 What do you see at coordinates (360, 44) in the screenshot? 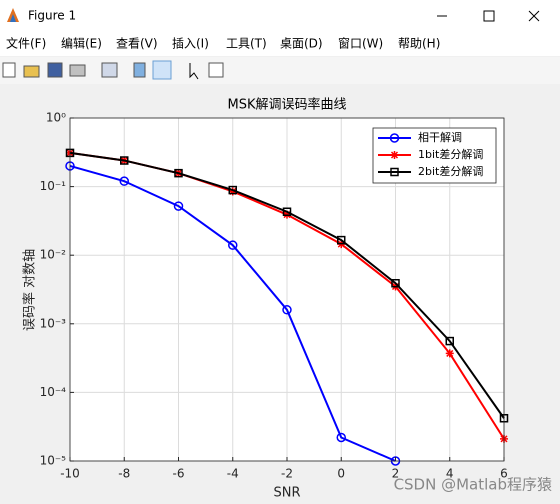
I see `menu-item: 窗口(W)` at bounding box center [360, 44].